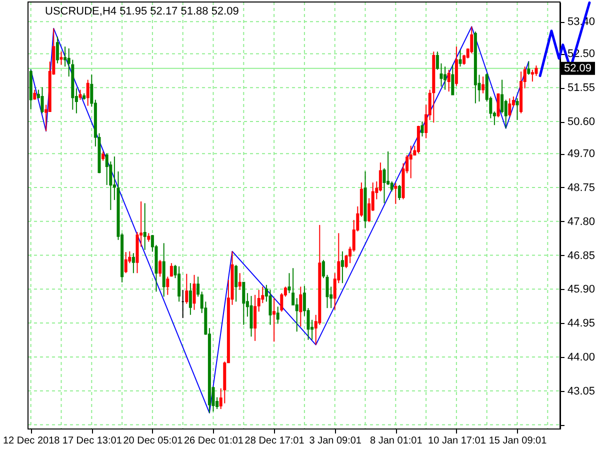  Describe the element at coordinates (518, 441) in the screenshot. I see `x-tick-label: 15 Jan 09:01` at that location.